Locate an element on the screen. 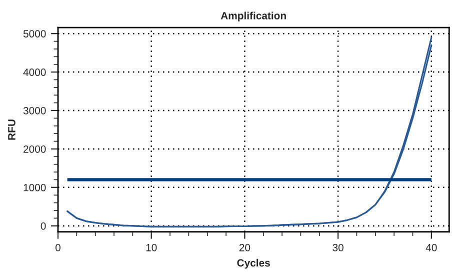 This screenshot has height=276, width=464. y-tick-label: 5000 is located at coordinates (34, 34).